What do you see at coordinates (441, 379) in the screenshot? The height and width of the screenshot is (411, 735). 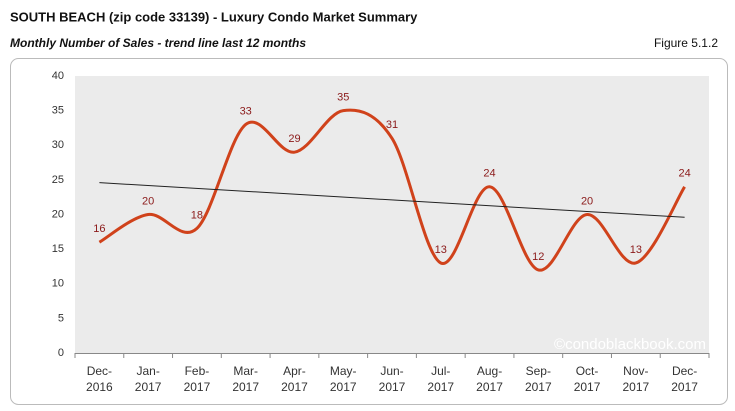 I see `x-tick-label: Jul-2017` at bounding box center [441, 379].